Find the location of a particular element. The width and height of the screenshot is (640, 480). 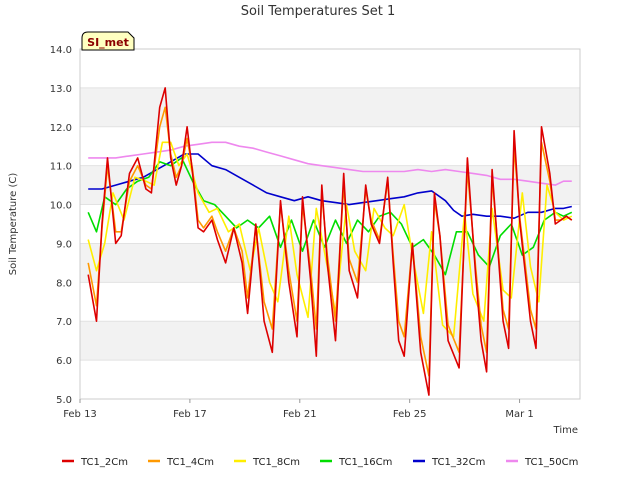

site-badge-shape is located at coordinates (108, 41).